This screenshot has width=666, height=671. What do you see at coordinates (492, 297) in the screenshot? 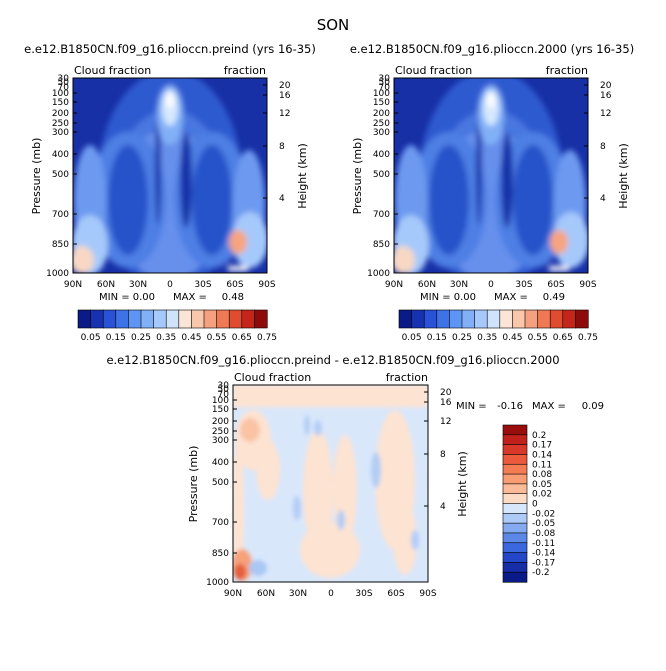
I see `stats-line: MIN = 0.00 MAX = 0.49` at bounding box center [492, 297].